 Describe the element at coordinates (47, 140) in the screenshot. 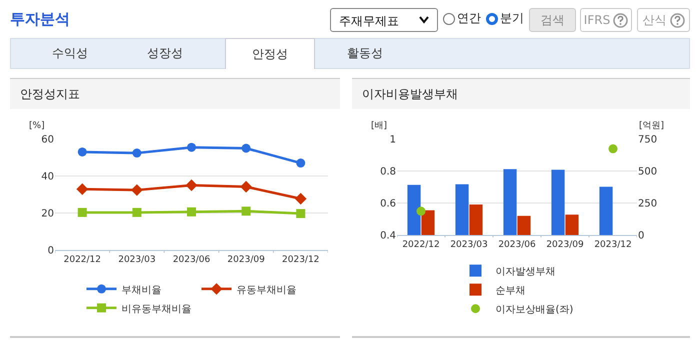

I see `y-tick-label: 60` at that location.